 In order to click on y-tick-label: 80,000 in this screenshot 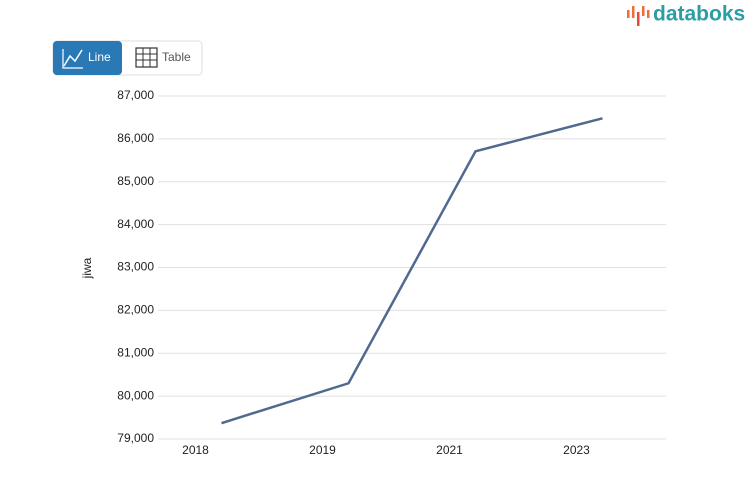, I will do `click(135, 395)`.